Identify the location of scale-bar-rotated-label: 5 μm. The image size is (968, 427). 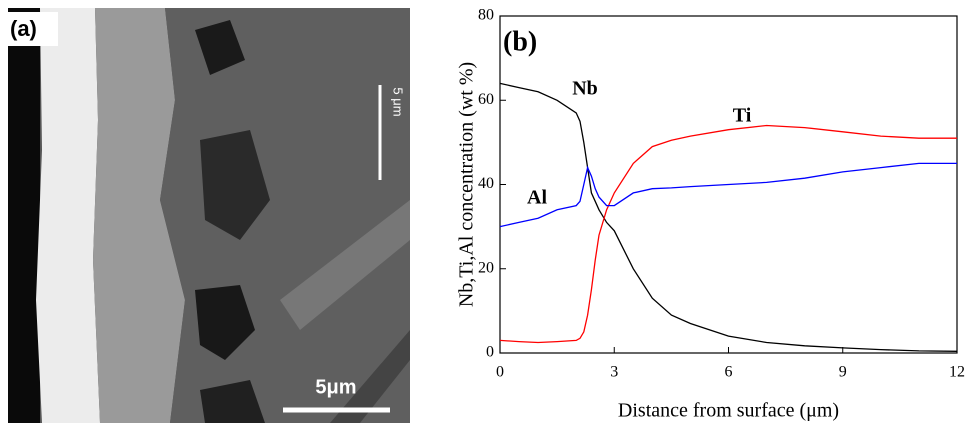
(398, 101).